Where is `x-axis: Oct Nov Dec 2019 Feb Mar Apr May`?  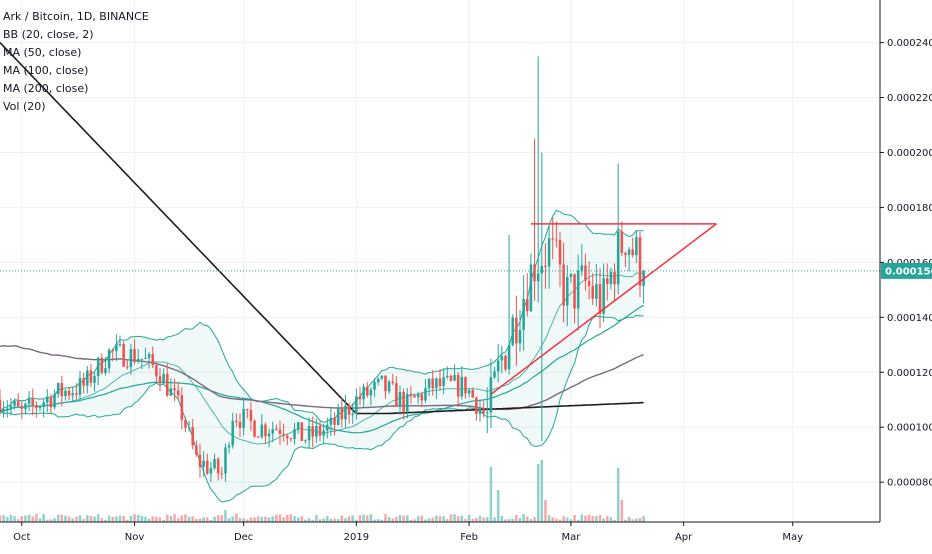
x-axis: Oct Nov Dec 2019 Feb Mar Apr May is located at coordinates (408, 532).